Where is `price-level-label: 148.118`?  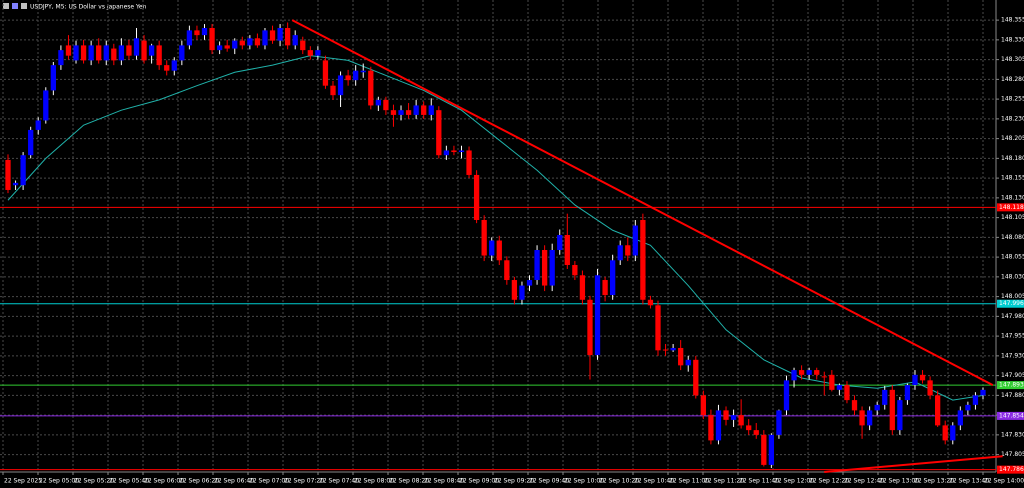 price-level-label: 148.118 is located at coordinates (1011, 207).